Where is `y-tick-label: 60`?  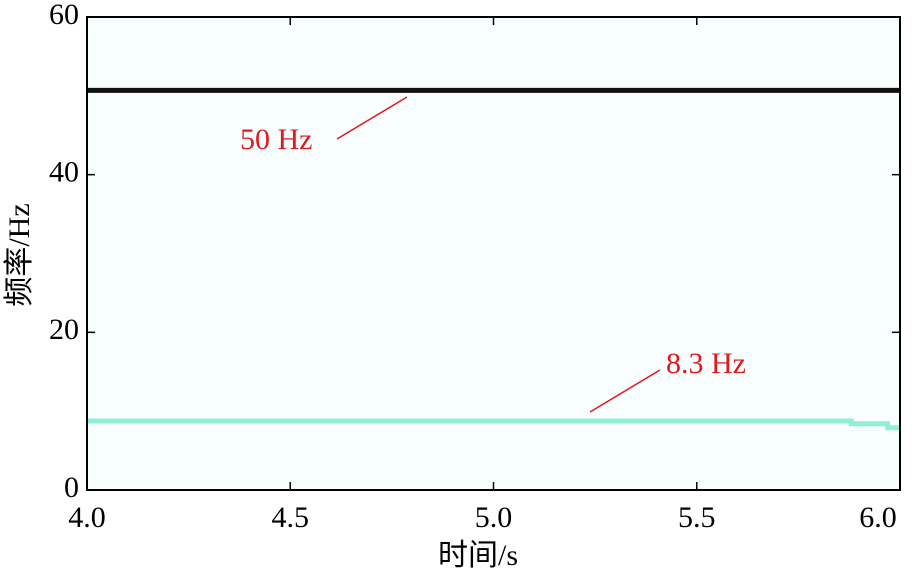 y-tick-label: 60 is located at coordinates (64, 15).